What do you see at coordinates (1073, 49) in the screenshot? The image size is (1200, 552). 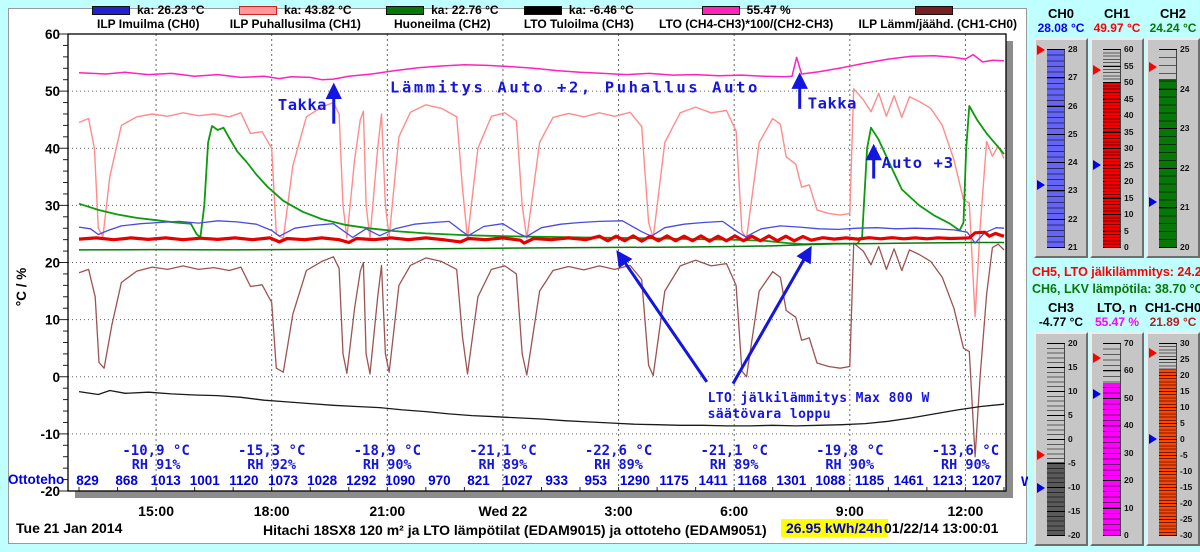 I see `gauge-scale-label: 28` at bounding box center [1073, 49].